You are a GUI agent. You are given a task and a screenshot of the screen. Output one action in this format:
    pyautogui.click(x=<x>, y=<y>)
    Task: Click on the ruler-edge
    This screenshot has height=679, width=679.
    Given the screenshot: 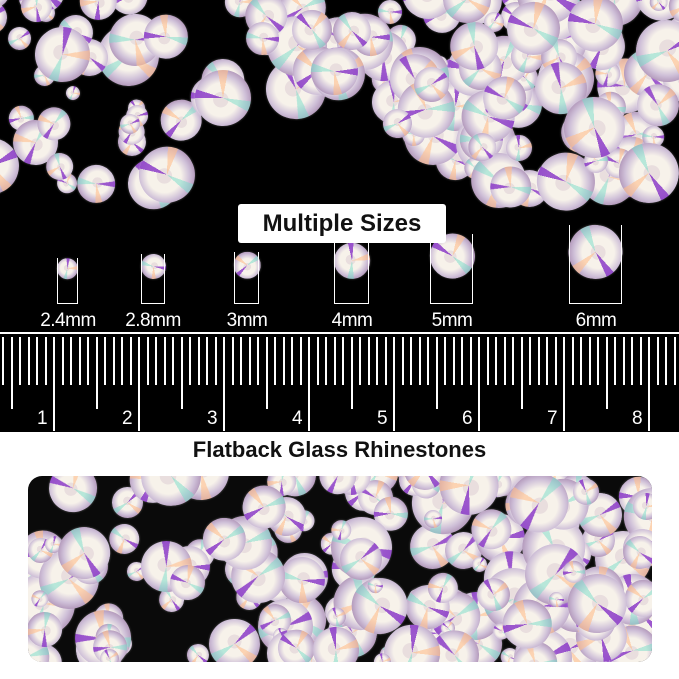 What is the action you would take?
    pyautogui.click(x=339, y=333)
    